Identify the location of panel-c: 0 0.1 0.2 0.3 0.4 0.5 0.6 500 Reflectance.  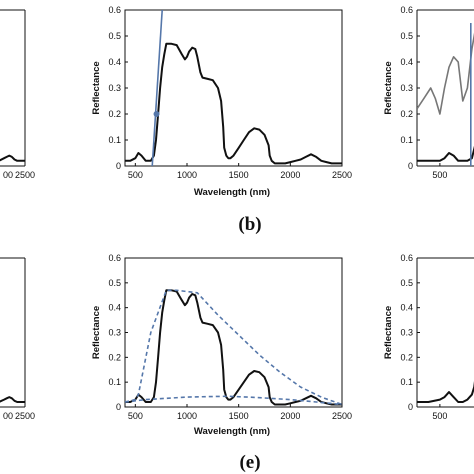
(428, 92).